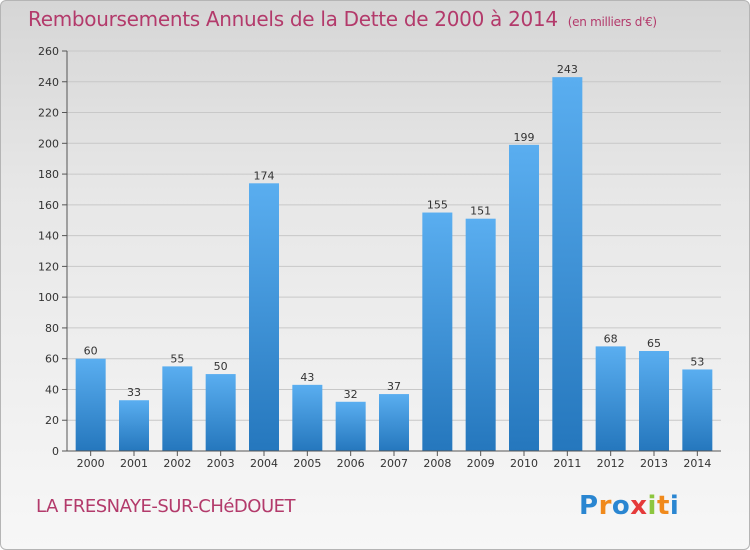 The height and width of the screenshot is (550, 750). I want to click on x-tick-label: 2005, so click(307, 463).